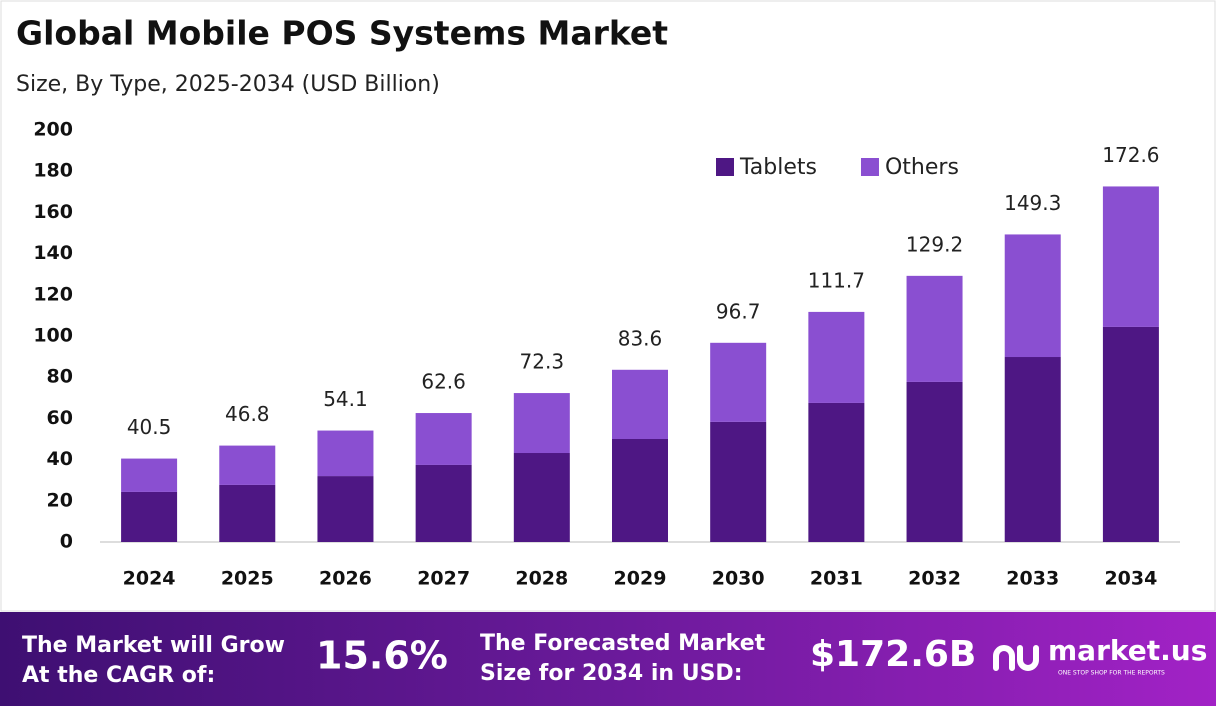 The image size is (1216, 710). I want to click on forecast-label: The Forecasted Market, so click(623, 643).